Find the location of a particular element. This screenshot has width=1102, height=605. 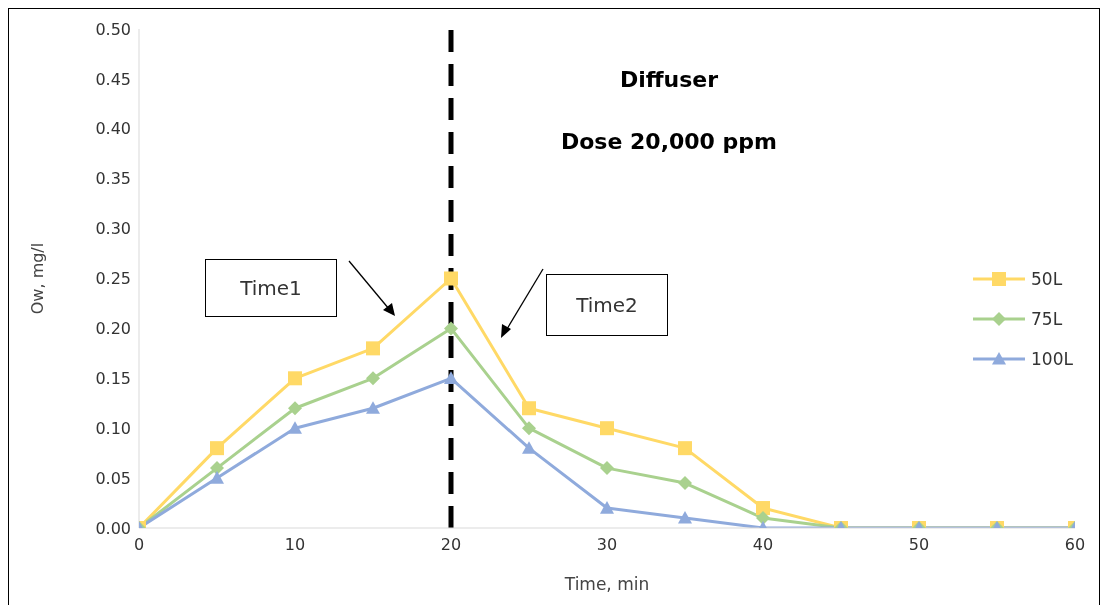

annotation: Time1 is located at coordinates (271, 288).